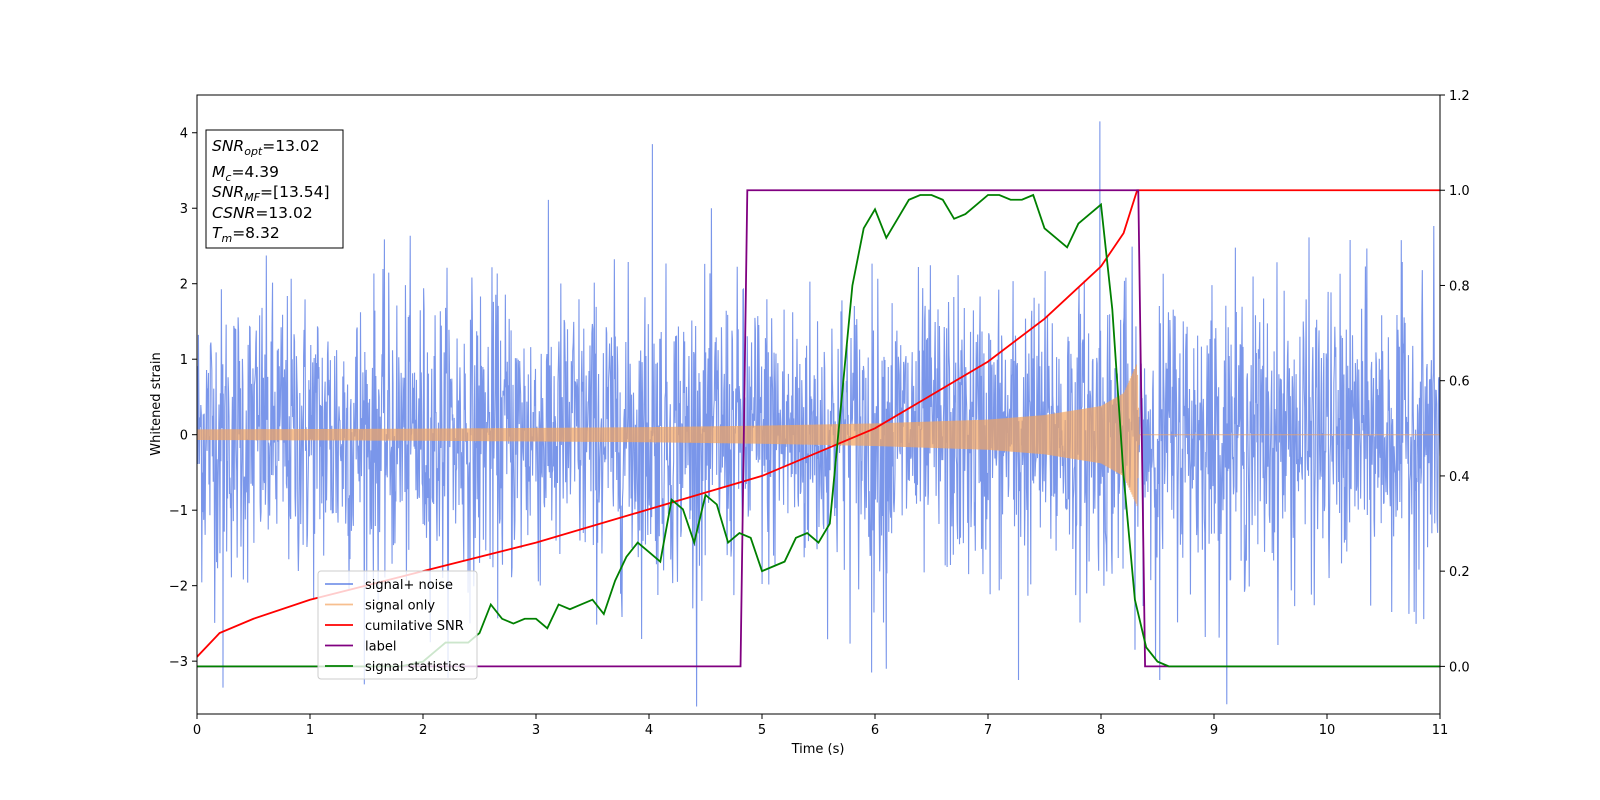 This screenshot has height=800, width=1600. Describe the element at coordinates (1459, 96) in the screenshot. I see `y-right-tick-label: 1.2` at that location.